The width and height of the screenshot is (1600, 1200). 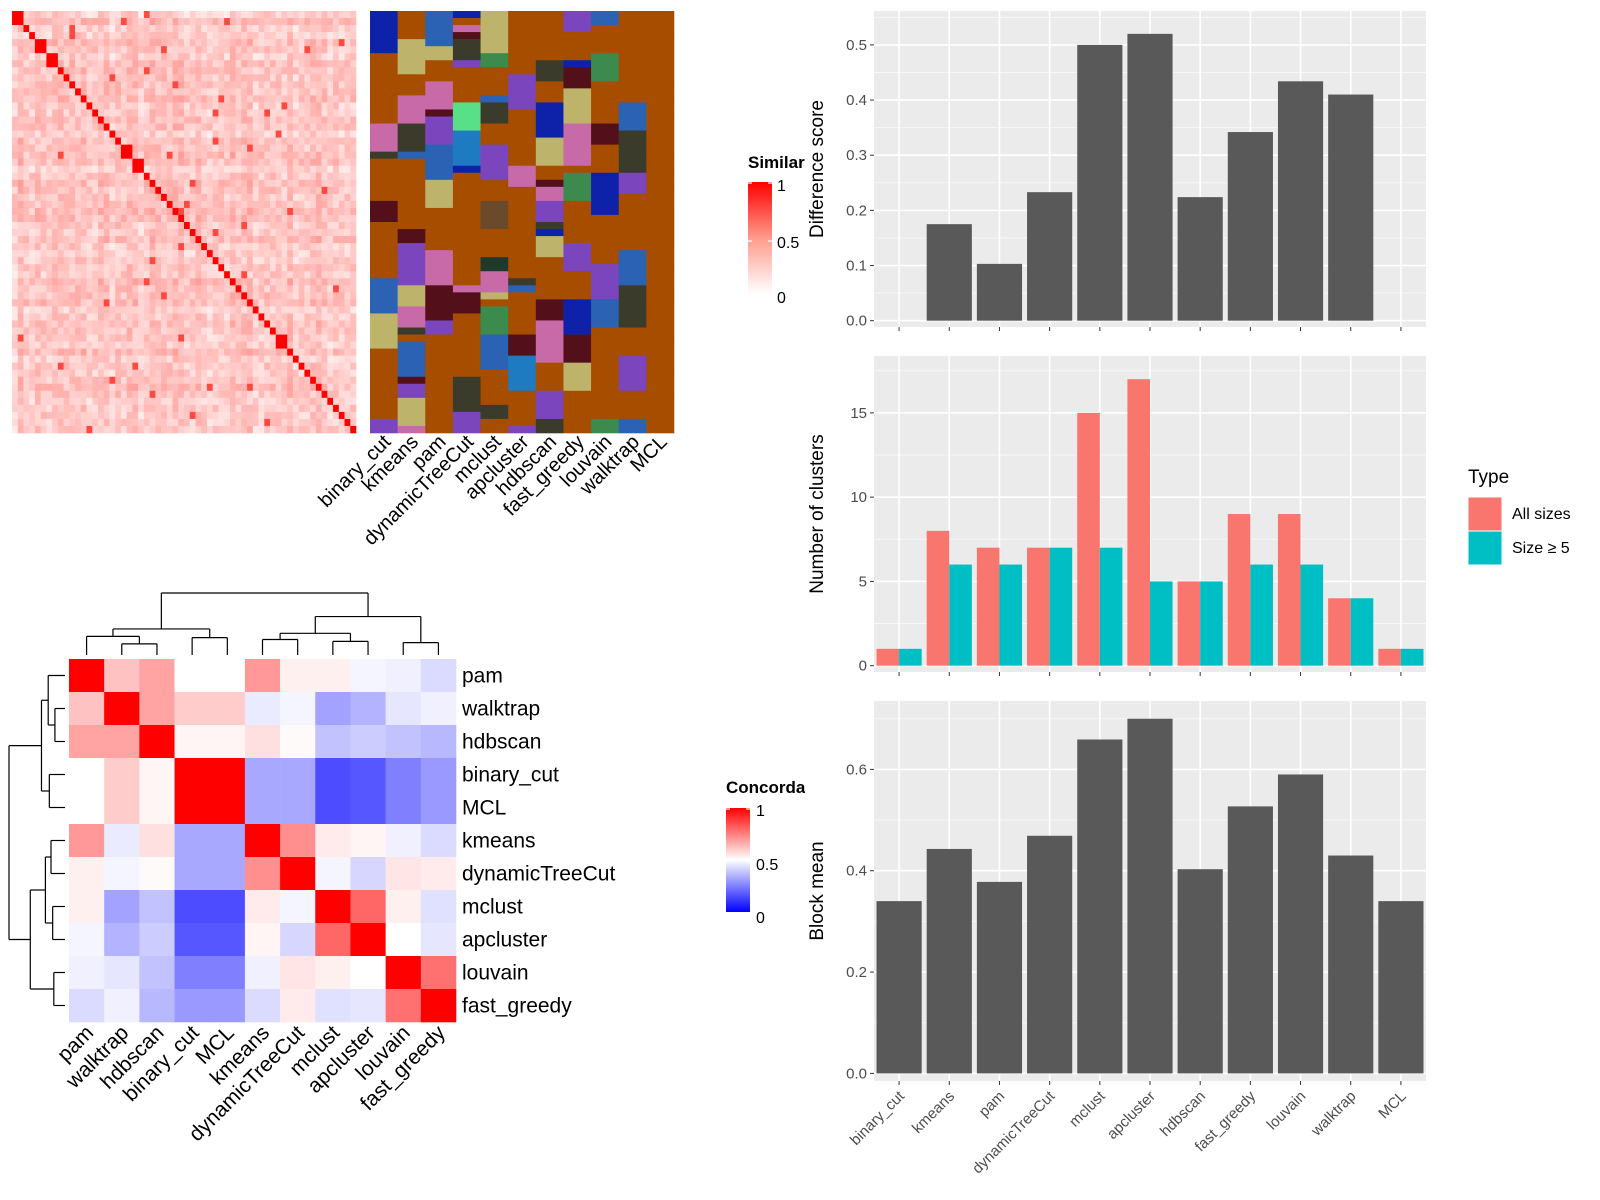 I want to click on concordance-cell, so click(x=157, y=775).